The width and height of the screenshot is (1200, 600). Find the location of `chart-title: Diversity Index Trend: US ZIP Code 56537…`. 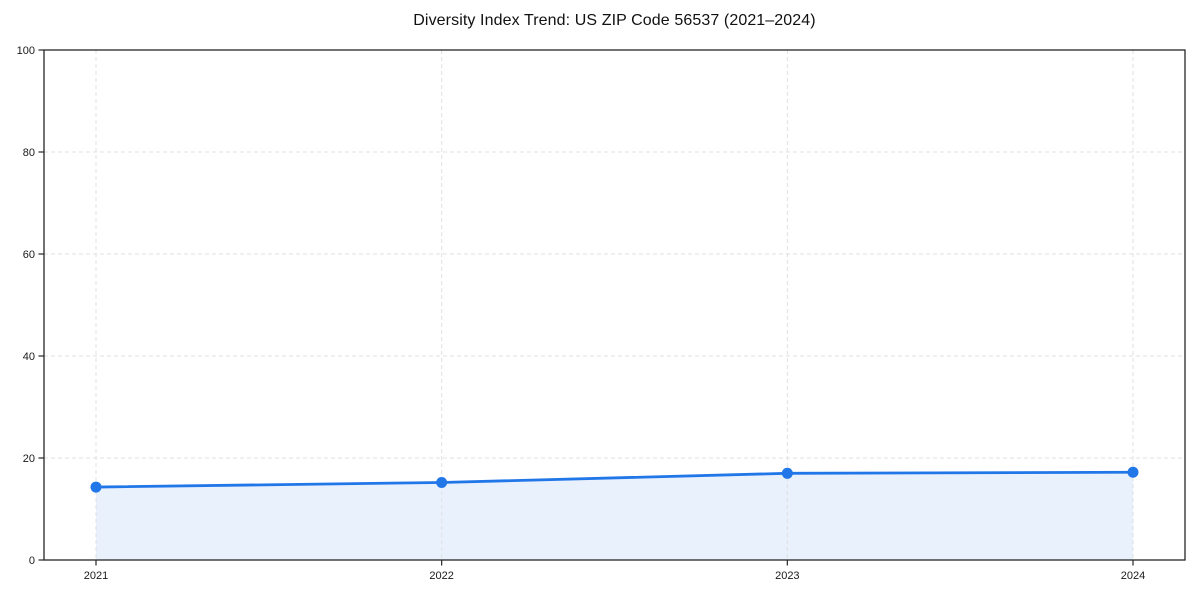

chart-title: Diversity Index Trend: US ZIP Code 56537… is located at coordinates (614, 20).